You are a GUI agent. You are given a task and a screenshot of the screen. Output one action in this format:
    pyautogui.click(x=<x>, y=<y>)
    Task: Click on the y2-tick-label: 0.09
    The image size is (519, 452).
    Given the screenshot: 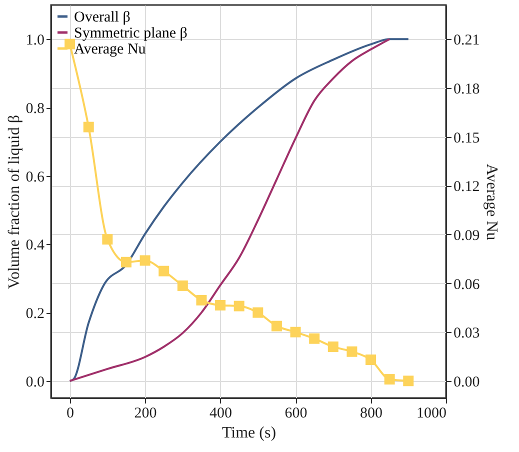 What is the action you would take?
    pyautogui.click(x=467, y=236)
    